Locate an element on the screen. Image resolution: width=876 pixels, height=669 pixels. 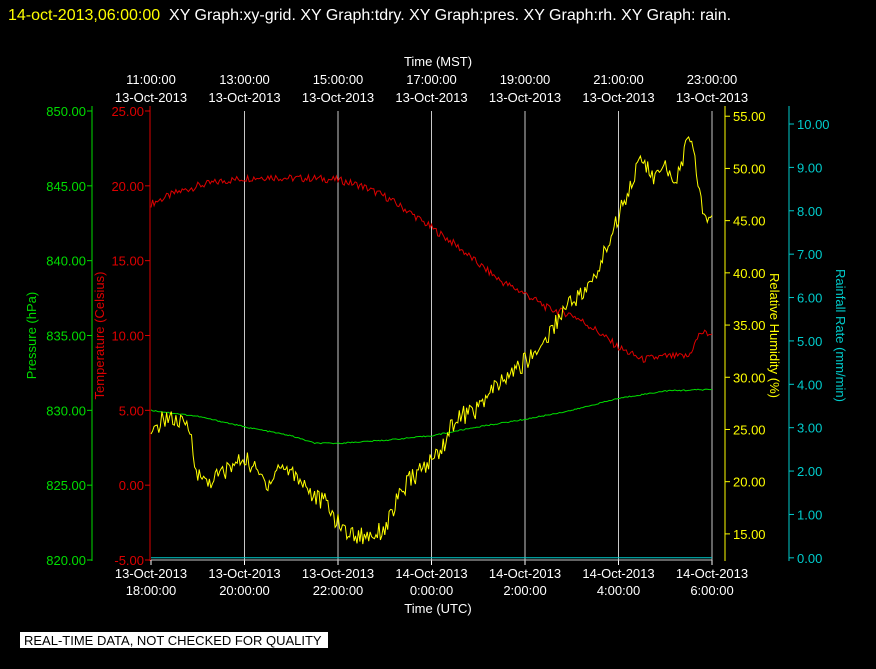
humidity-tick-label: 20.00 is located at coordinates (749, 482).